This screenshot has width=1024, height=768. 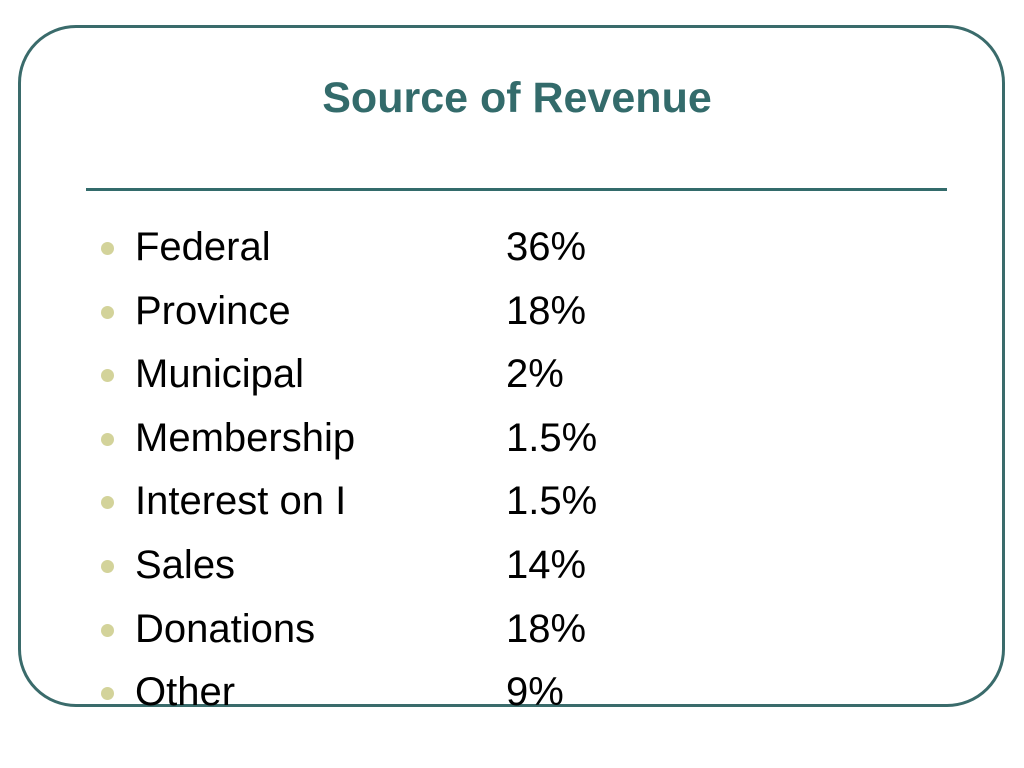 What do you see at coordinates (546, 247) in the screenshot?
I see `item-value: 36%` at bounding box center [546, 247].